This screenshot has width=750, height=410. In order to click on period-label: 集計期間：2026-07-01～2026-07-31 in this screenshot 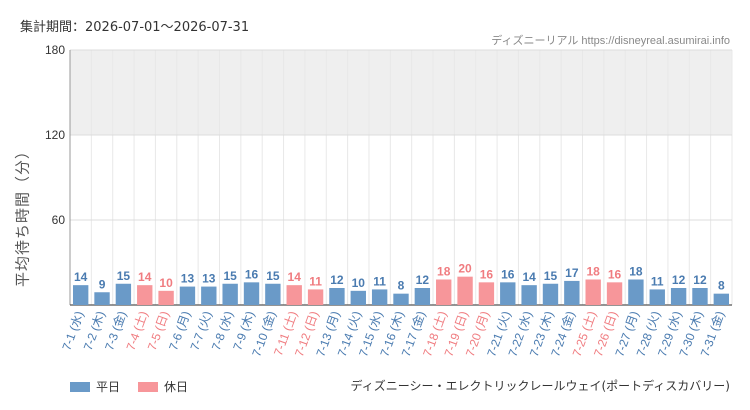, I will do `click(135, 27)`.